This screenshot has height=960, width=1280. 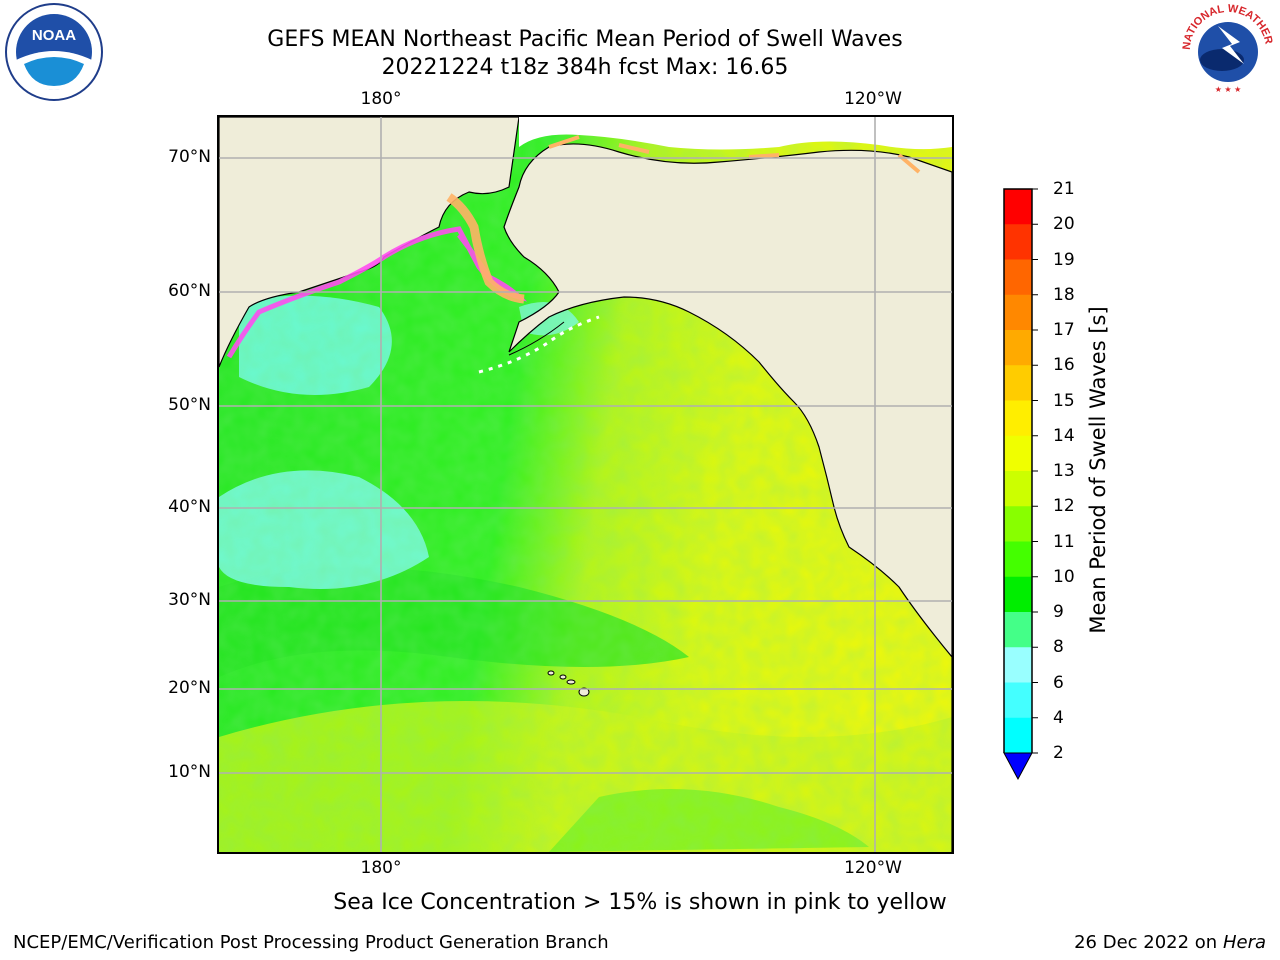 What do you see at coordinates (1064, 189) in the screenshot?
I see `colorbar-tick-label: 21` at bounding box center [1064, 189].